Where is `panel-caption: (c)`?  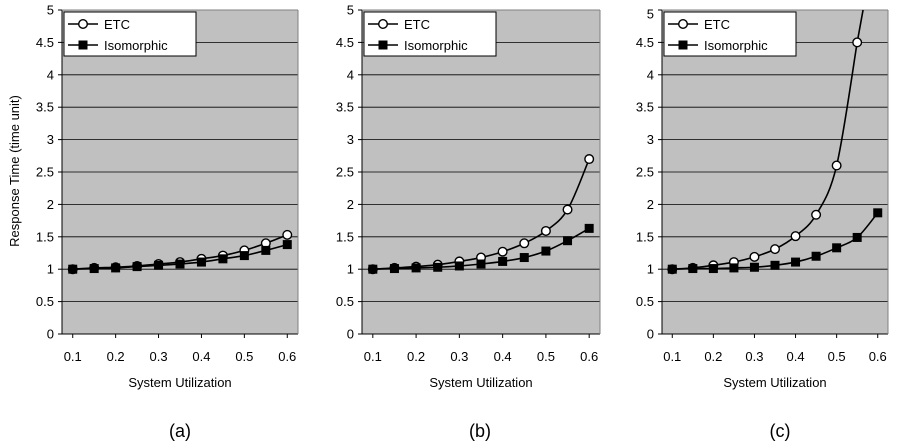
panel-caption: (c) is located at coordinates (780, 431).